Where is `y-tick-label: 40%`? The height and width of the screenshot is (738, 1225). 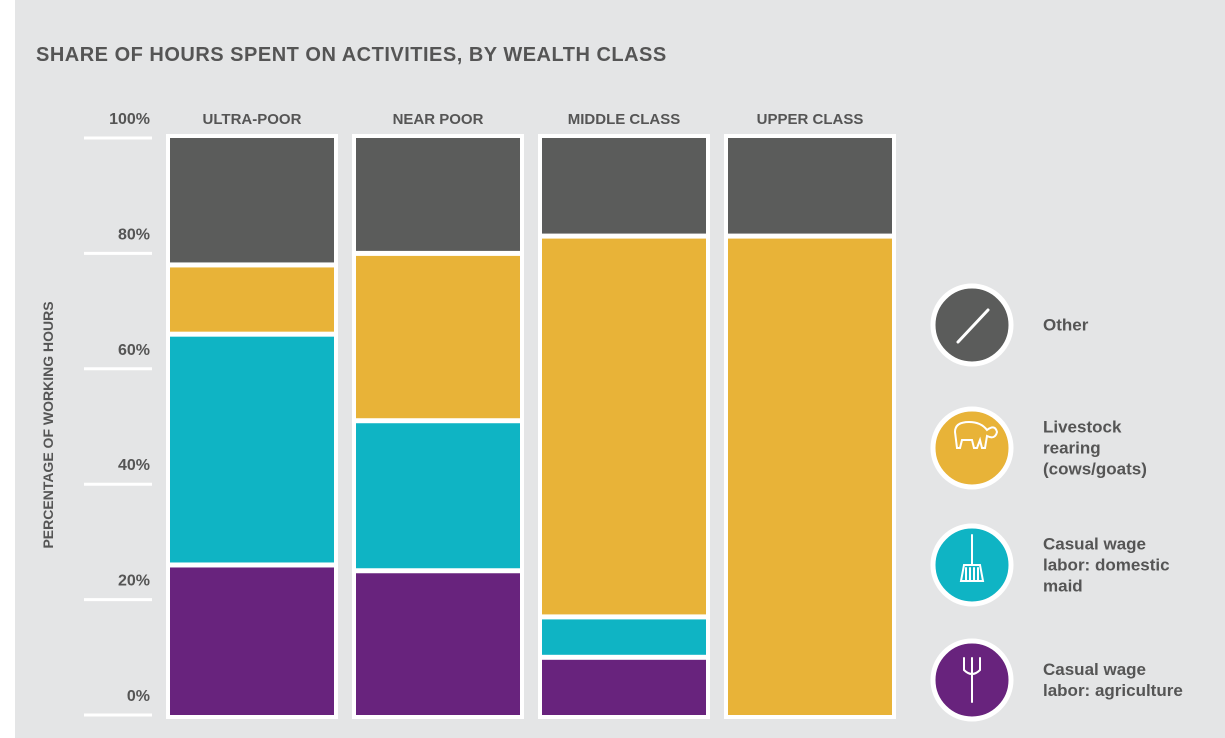
y-tick-label: 40% is located at coordinates (134, 465).